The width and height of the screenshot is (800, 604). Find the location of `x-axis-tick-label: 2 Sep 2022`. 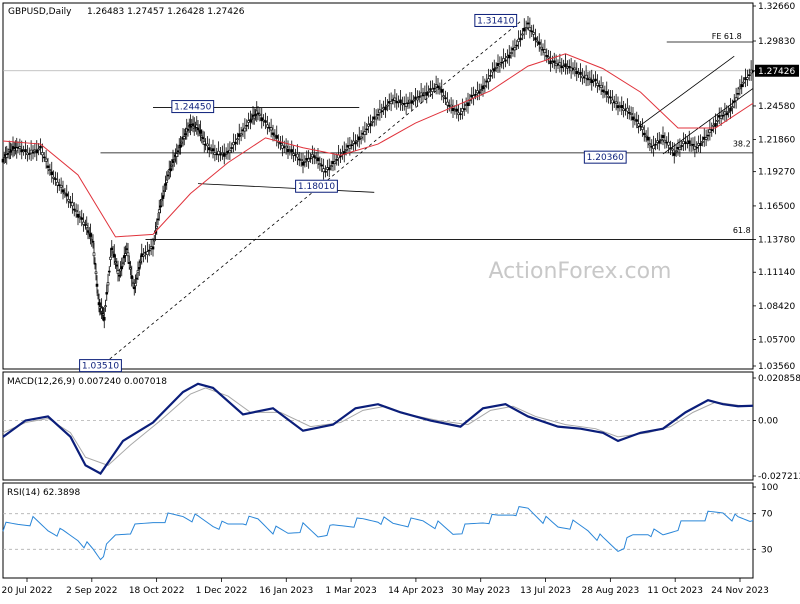

x-axis-tick-label: 2 Sep 2022 is located at coordinates (91, 591).